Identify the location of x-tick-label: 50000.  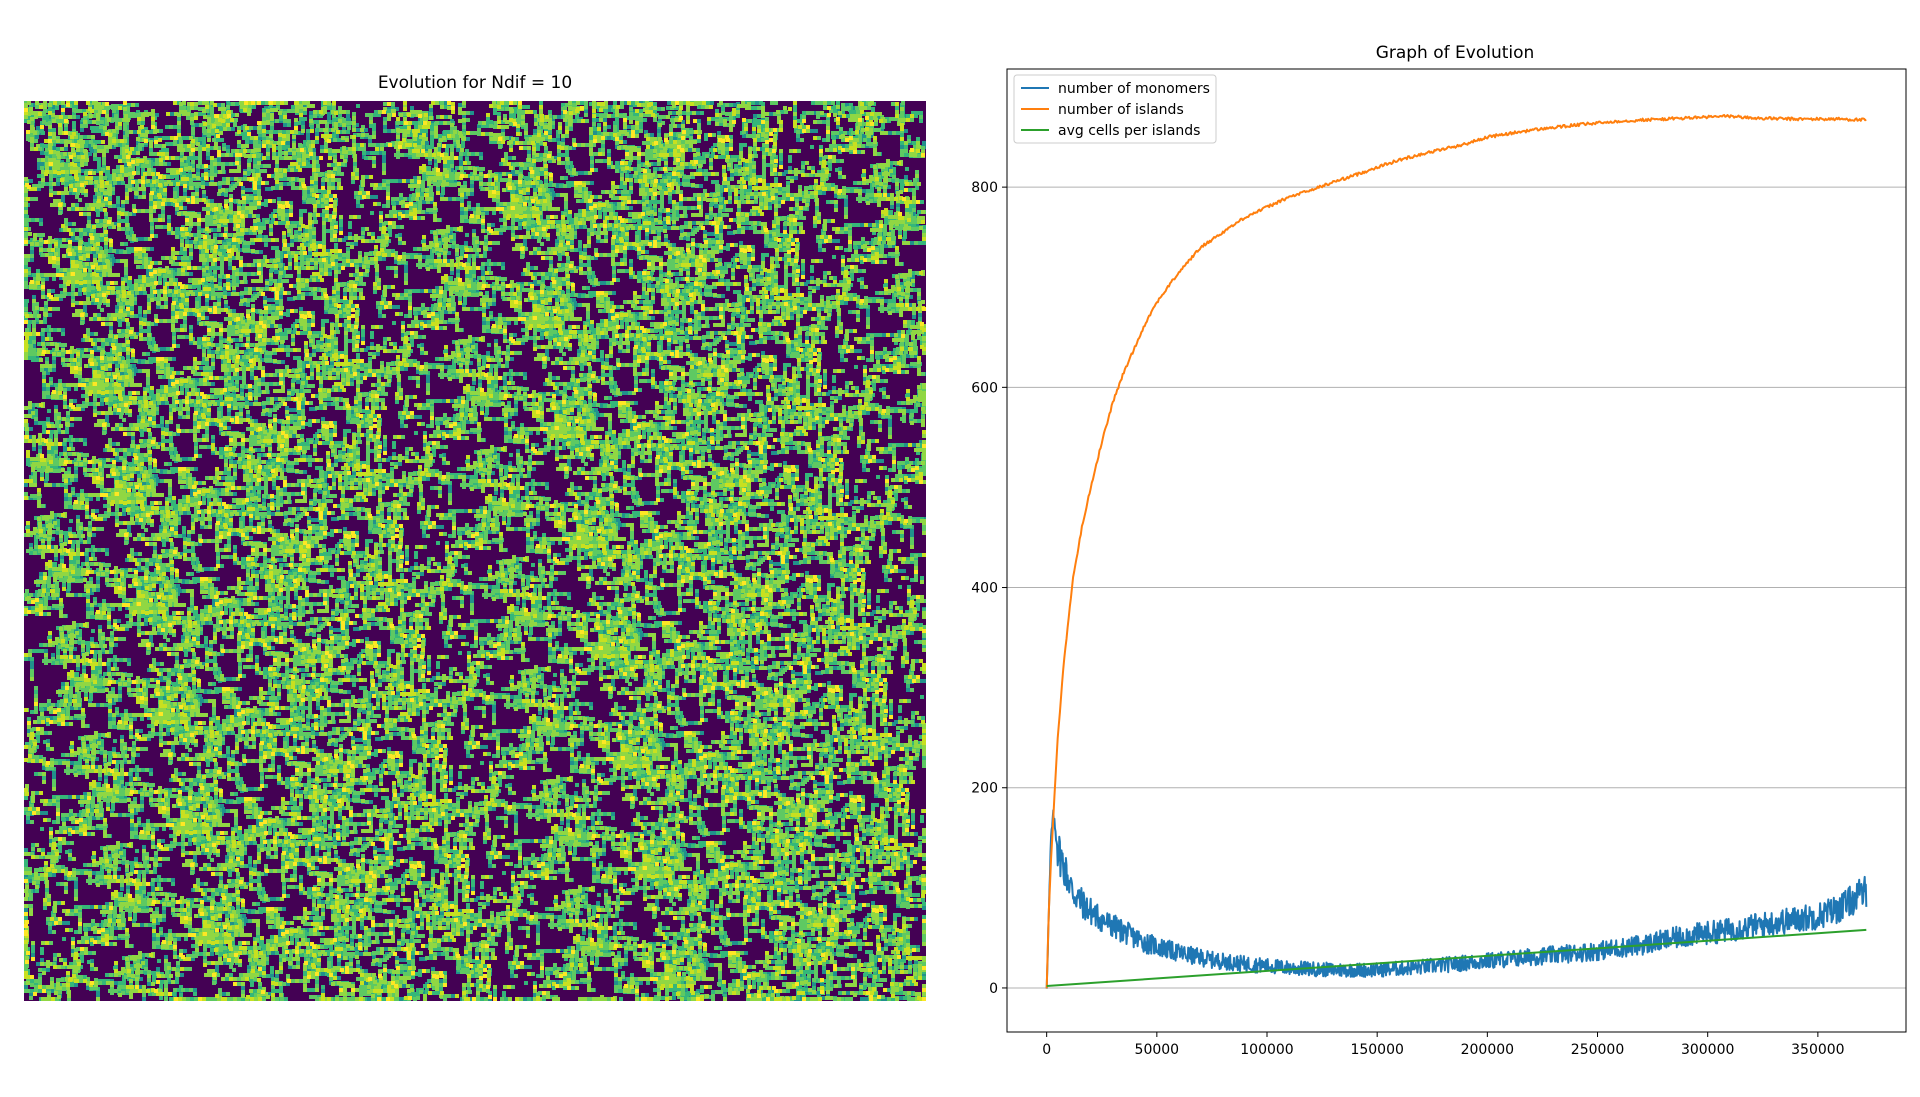
(1157, 1050).